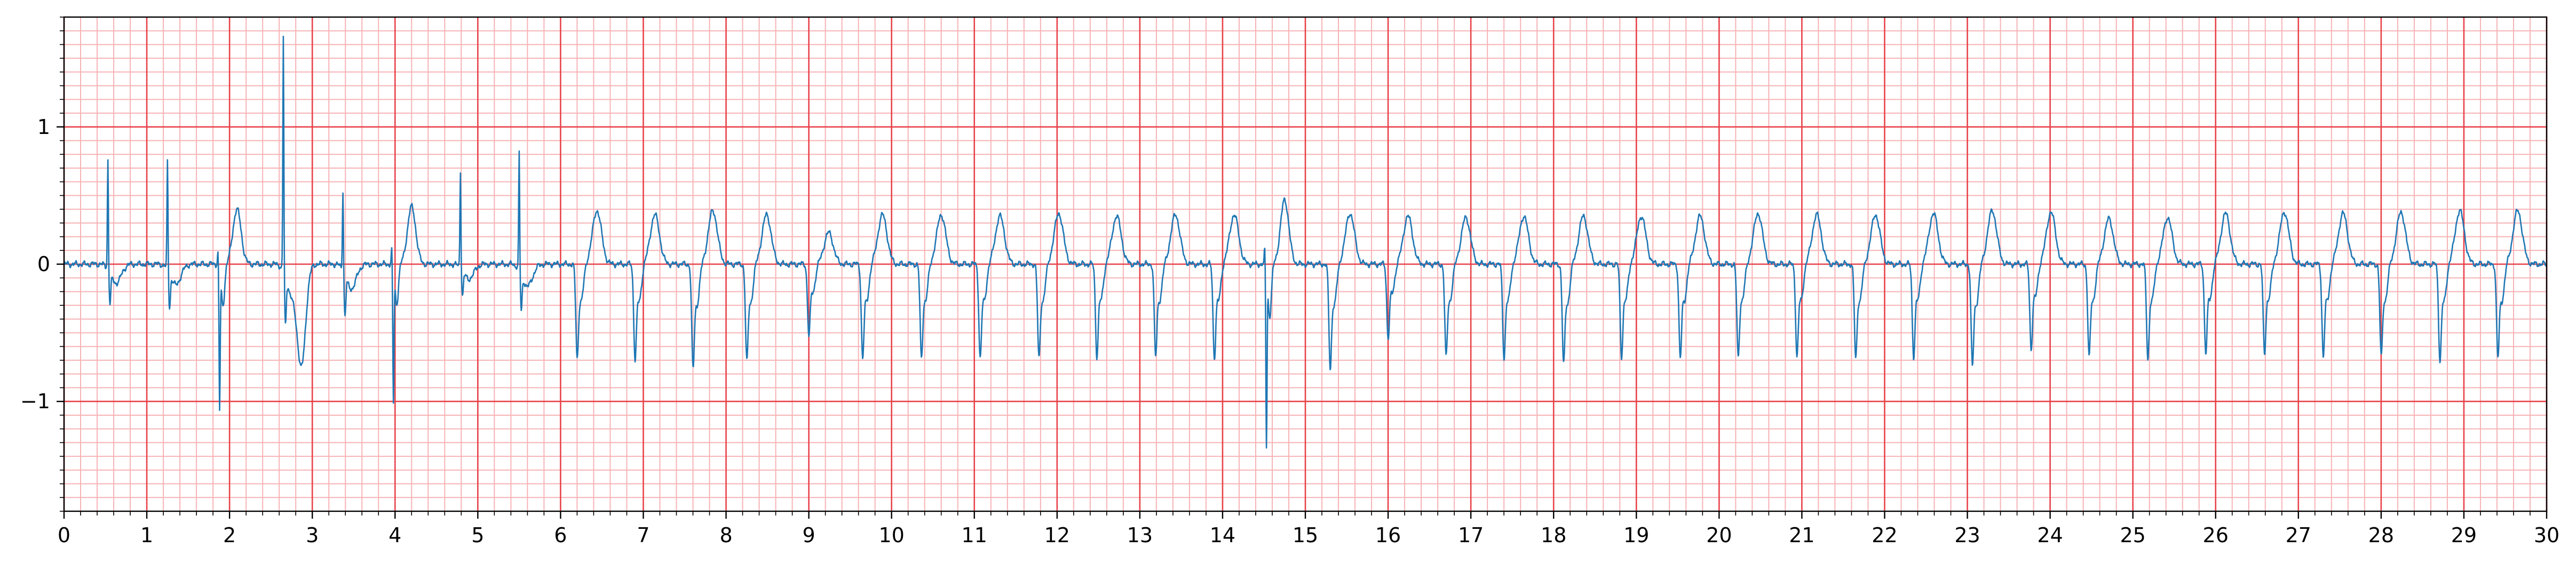 The width and height of the screenshot is (2576, 563). I want to click on x-tick-label: 8, so click(725, 535).